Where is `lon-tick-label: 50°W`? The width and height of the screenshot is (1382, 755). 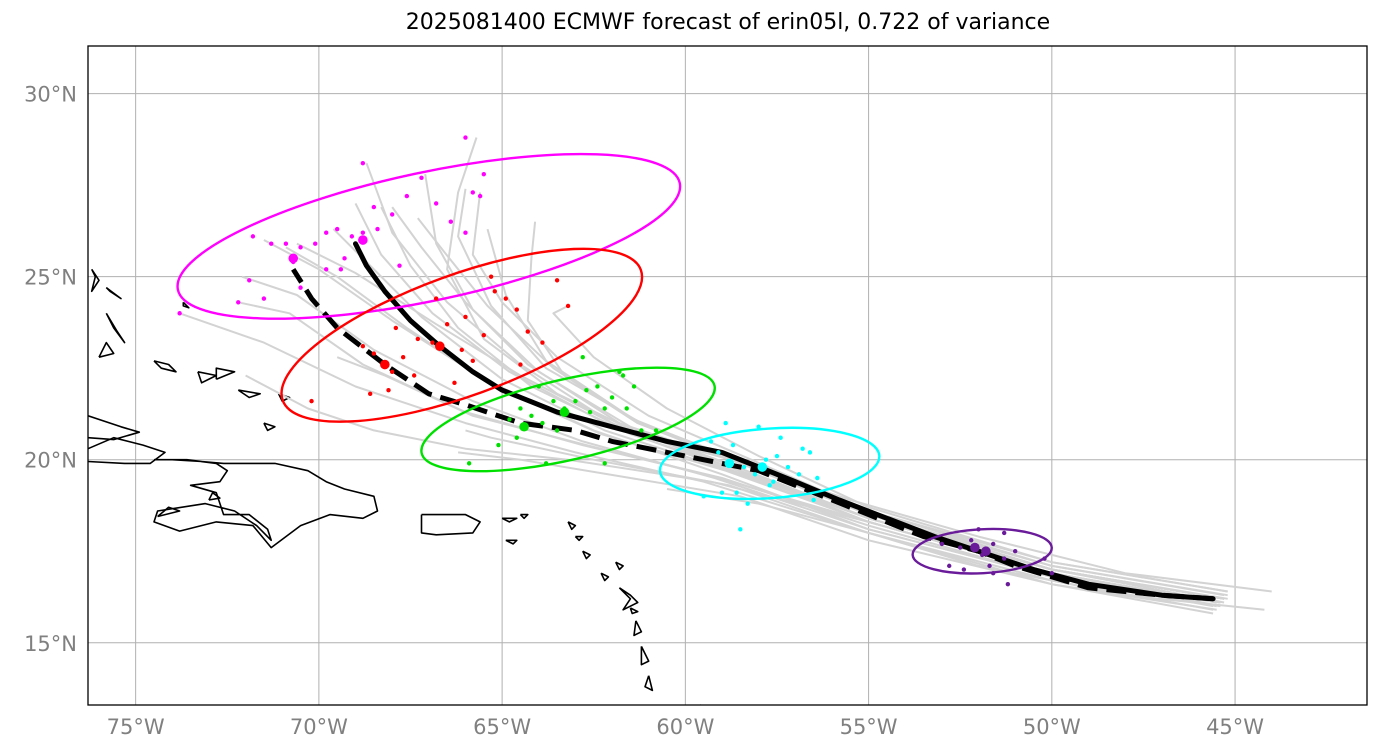
lon-tick-label: 50°W is located at coordinates (1052, 727).